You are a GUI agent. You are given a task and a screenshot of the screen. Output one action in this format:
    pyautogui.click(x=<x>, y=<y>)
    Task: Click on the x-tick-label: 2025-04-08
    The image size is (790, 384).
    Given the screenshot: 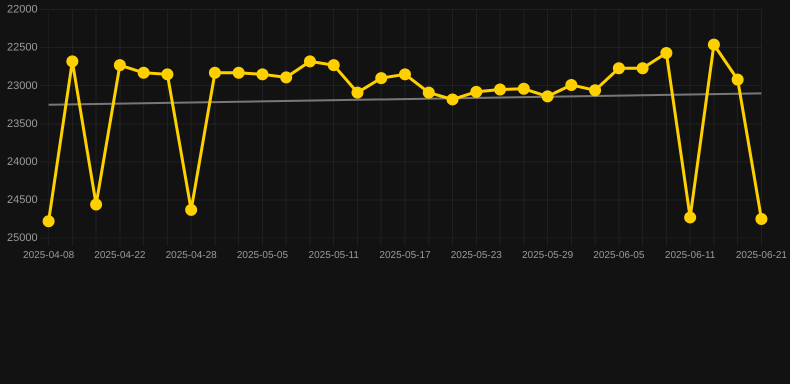 What is the action you would take?
    pyautogui.click(x=49, y=255)
    